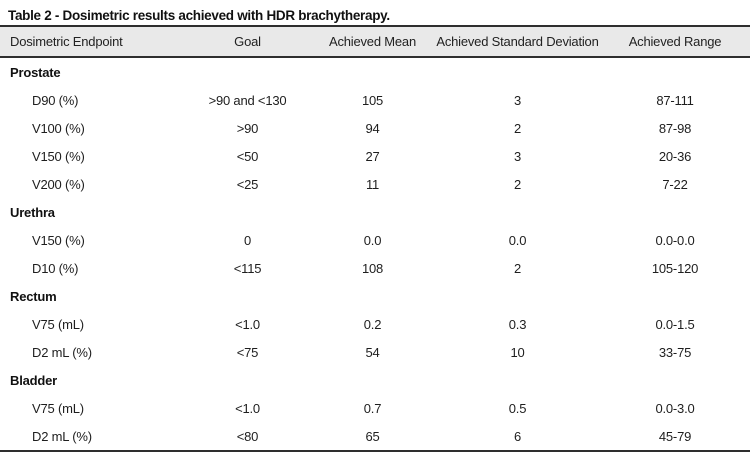  I want to click on cell-mean: 108, so click(372, 268).